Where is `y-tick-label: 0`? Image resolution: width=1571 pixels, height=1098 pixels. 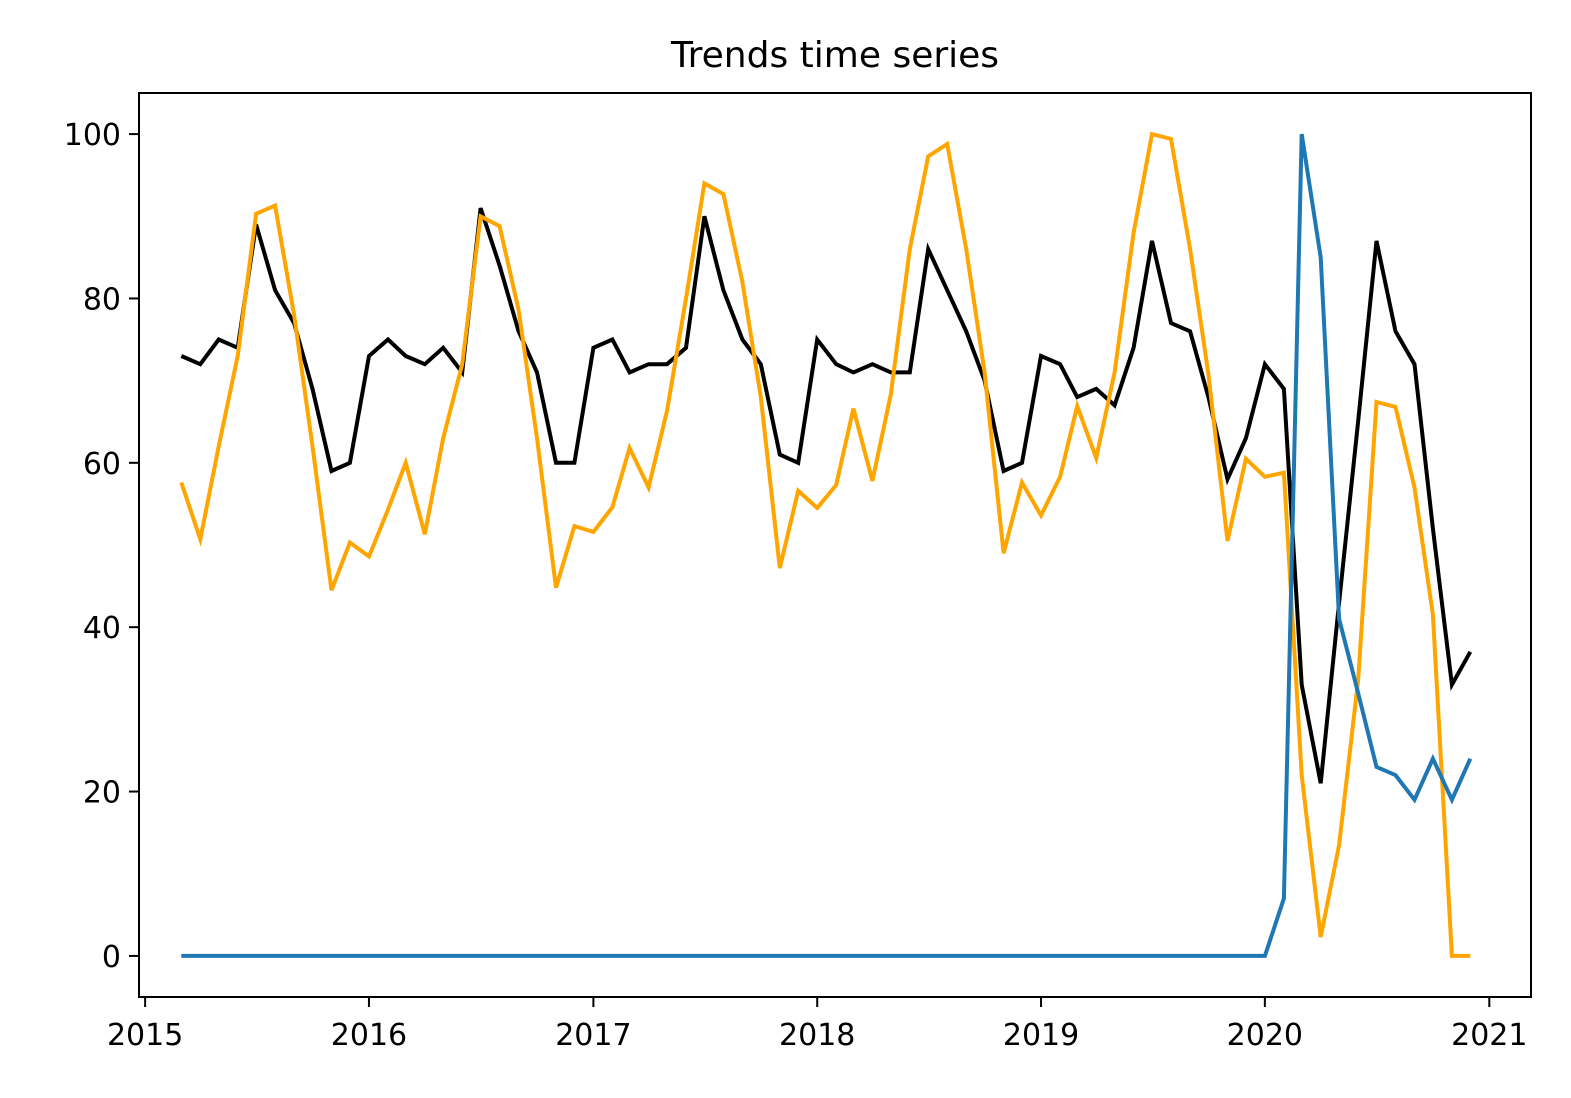
y-tick-label: 0 is located at coordinates (111, 957).